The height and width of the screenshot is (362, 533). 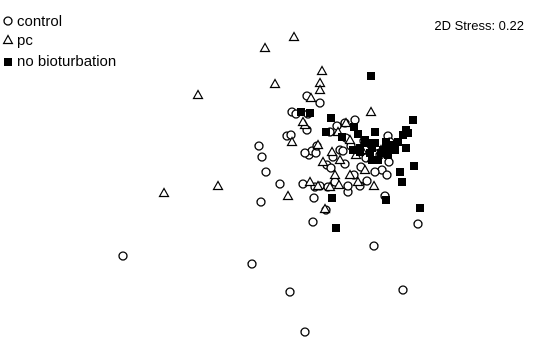 I want to click on legend-label-control: control, so click(x=39, y=21).